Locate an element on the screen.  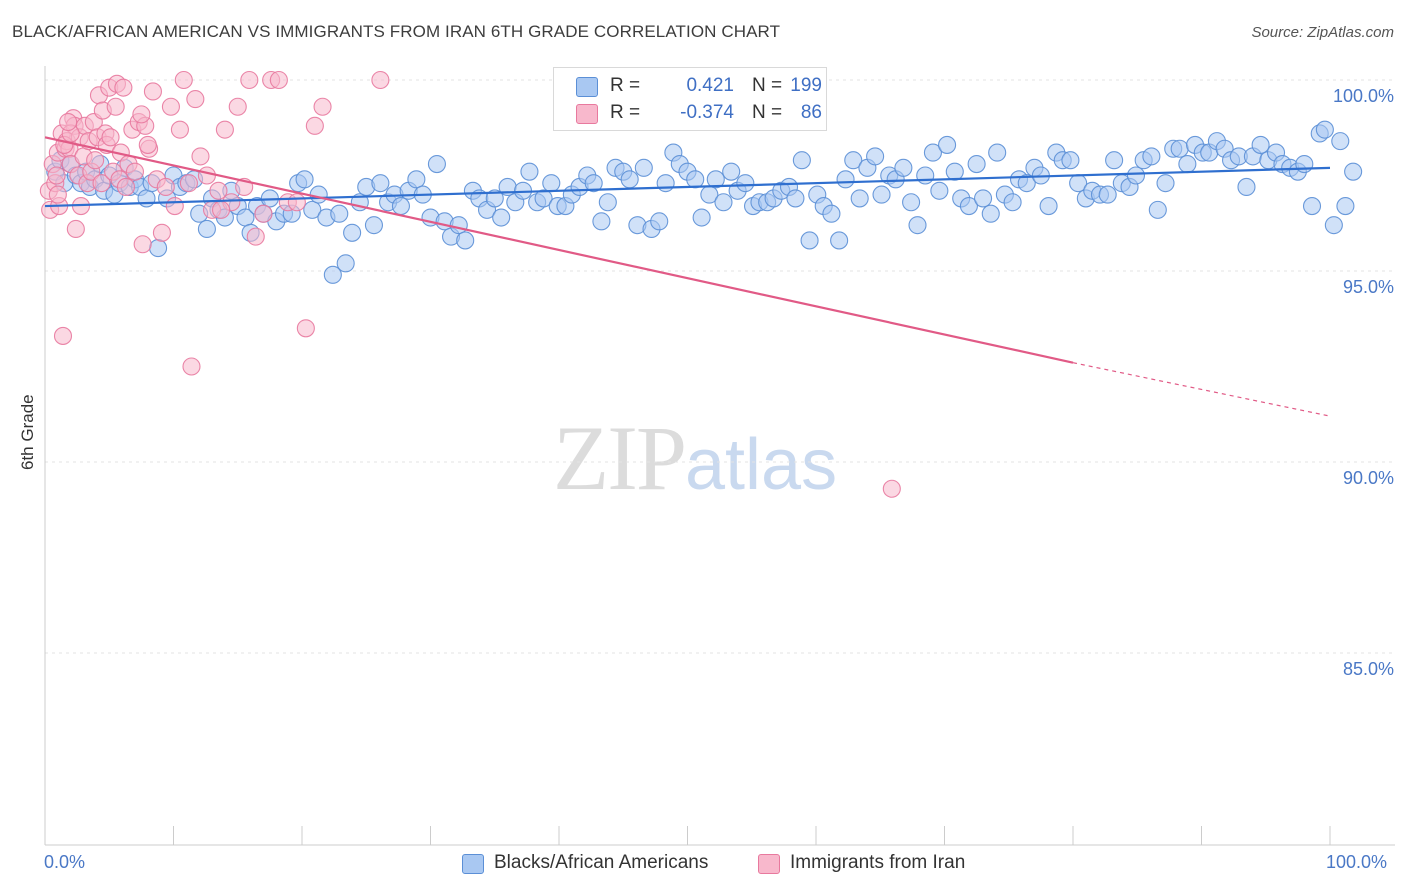
legend-swatch-iran is located at coordinates (769, 864).